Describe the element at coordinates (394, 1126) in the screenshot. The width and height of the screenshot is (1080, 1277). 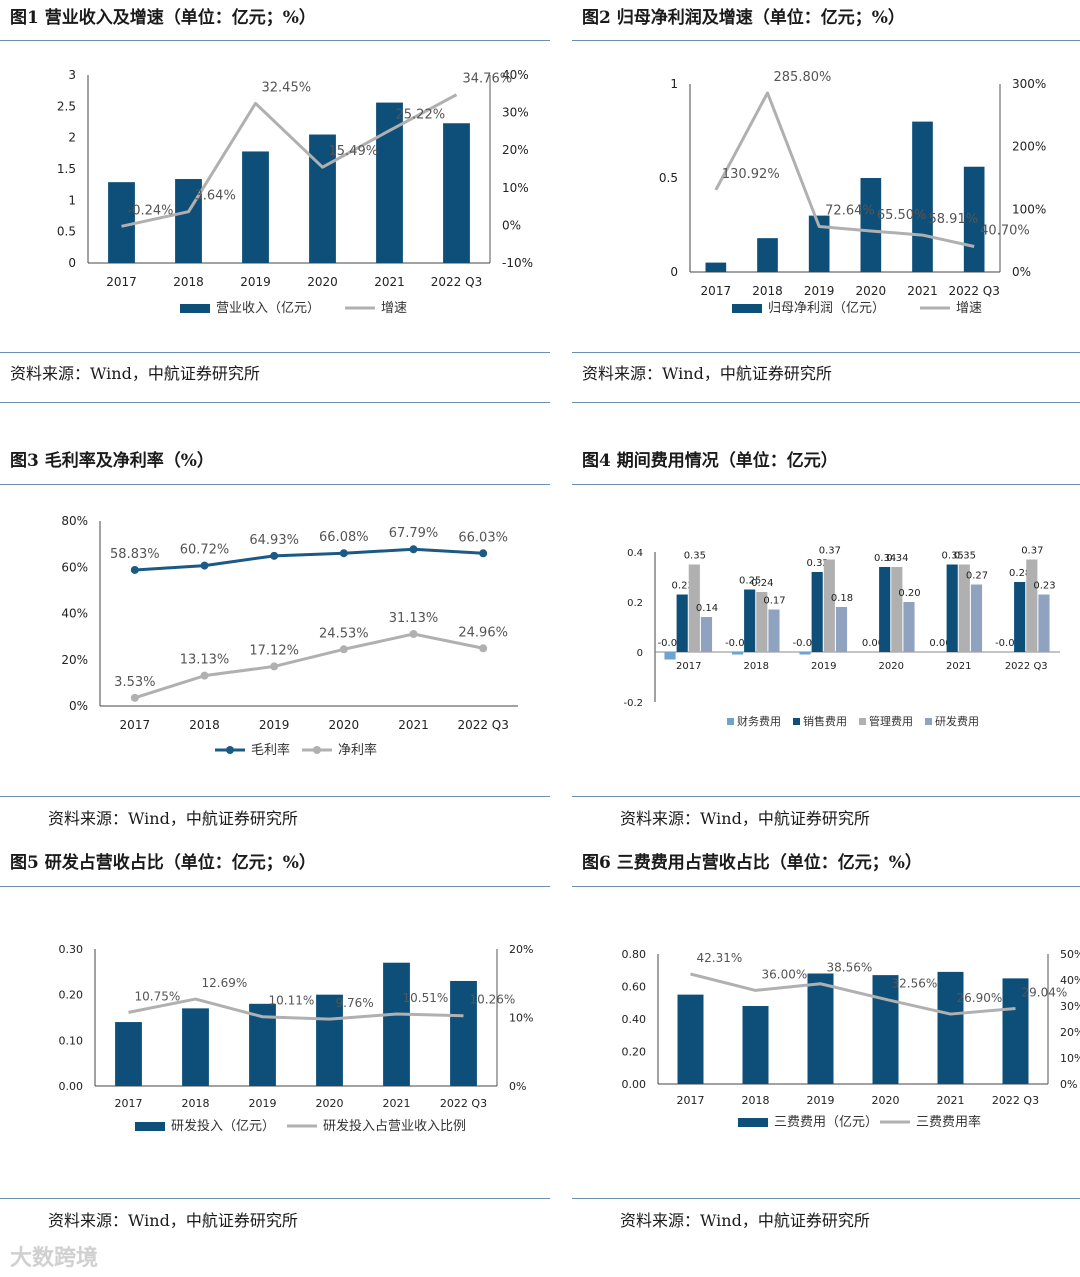
I see `legend-label: 研发投入占营业收入比例` at that location.